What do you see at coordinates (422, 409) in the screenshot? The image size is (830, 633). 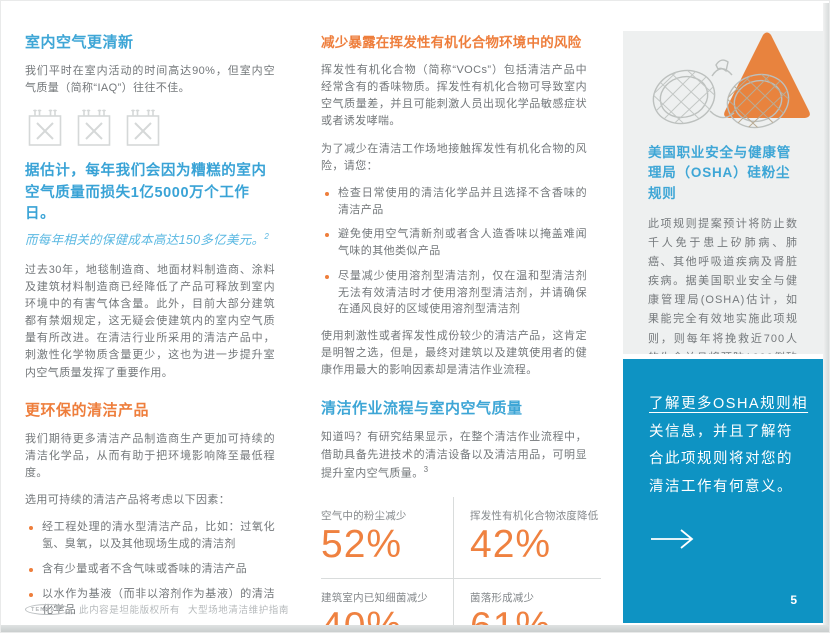 I see `section-heading-cleaning-process: 清洁作业流程与室内空气质量` at bounding box center [422, 409].